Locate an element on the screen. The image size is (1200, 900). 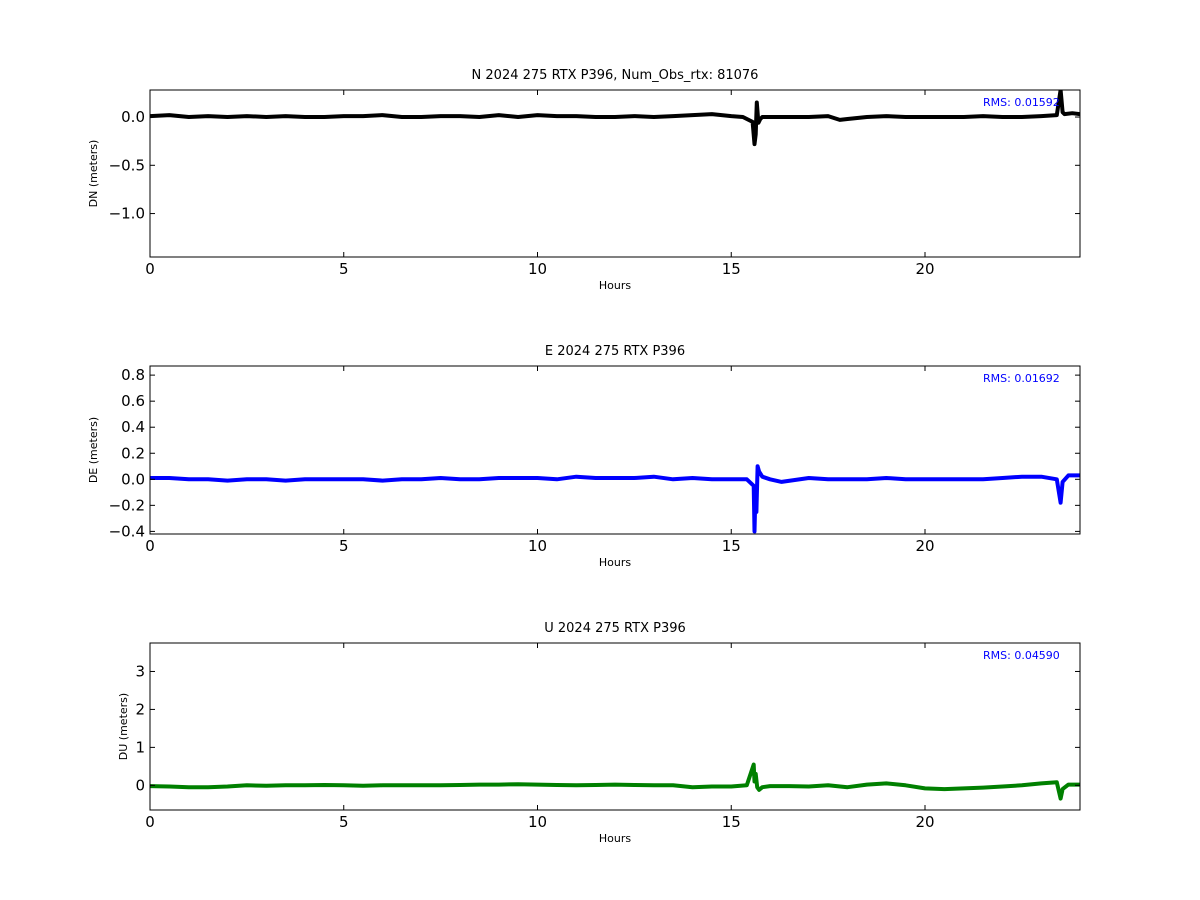
x-axis-label-north: Hours is located at coordinates (615, 285).